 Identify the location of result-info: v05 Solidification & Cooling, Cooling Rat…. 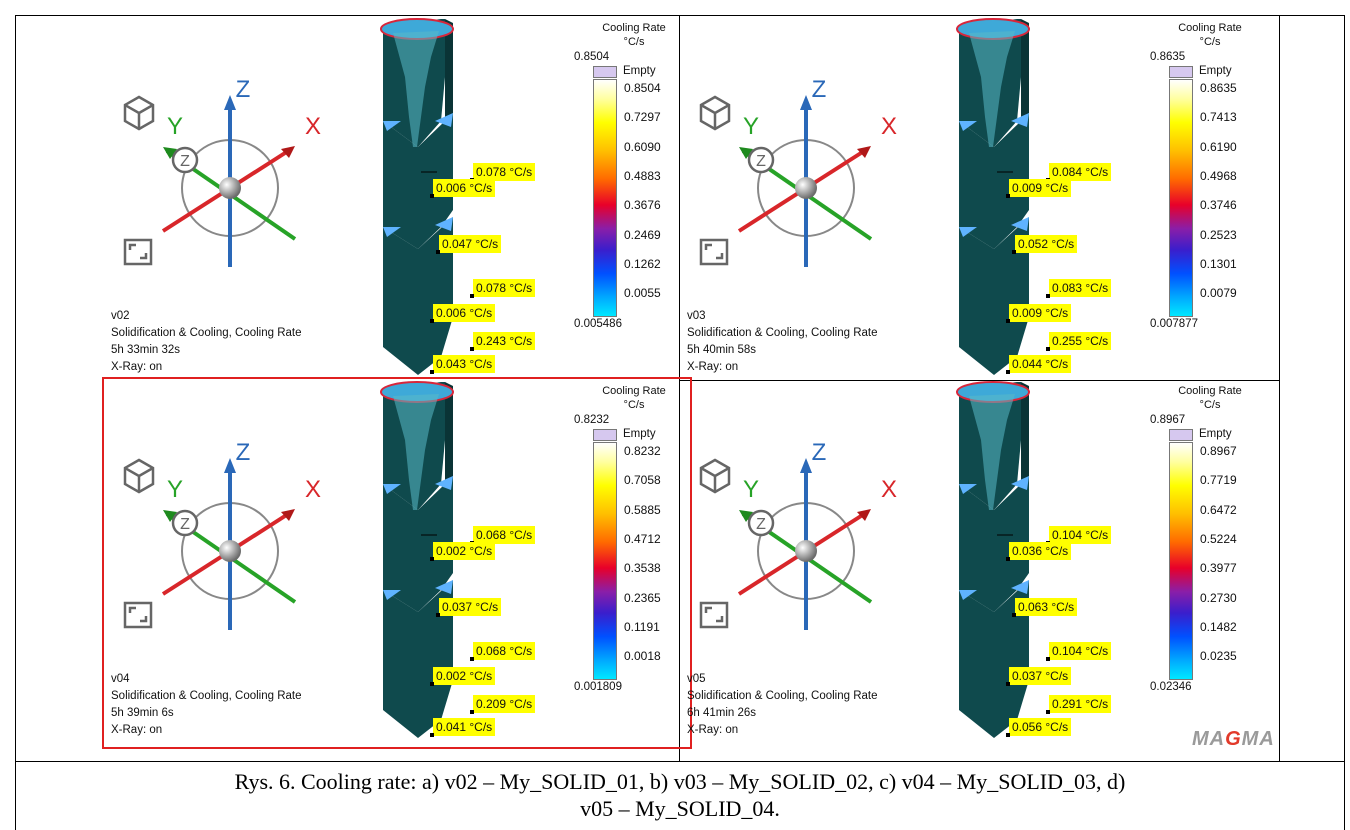
(782, 705).